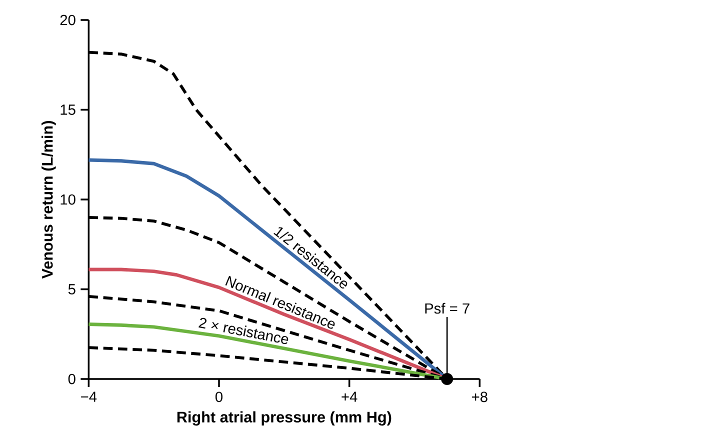  What do you see at coordinates (218, 397) in the screenshot?
I see `x-tick-label: 0` at bounding box center [218, 397].